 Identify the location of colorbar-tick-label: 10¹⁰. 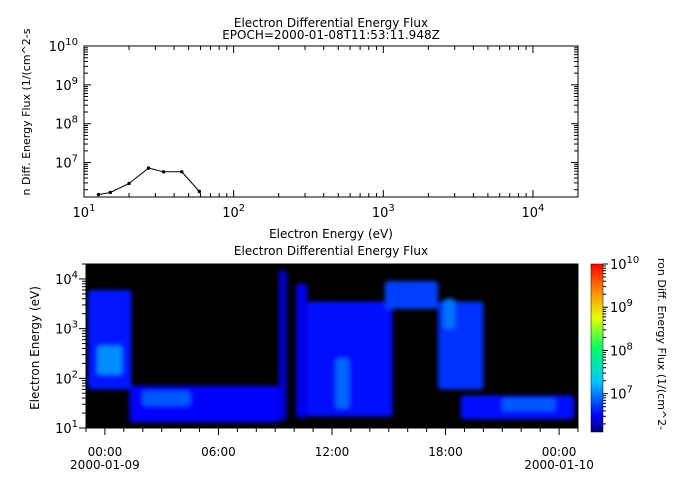
(624, 264).